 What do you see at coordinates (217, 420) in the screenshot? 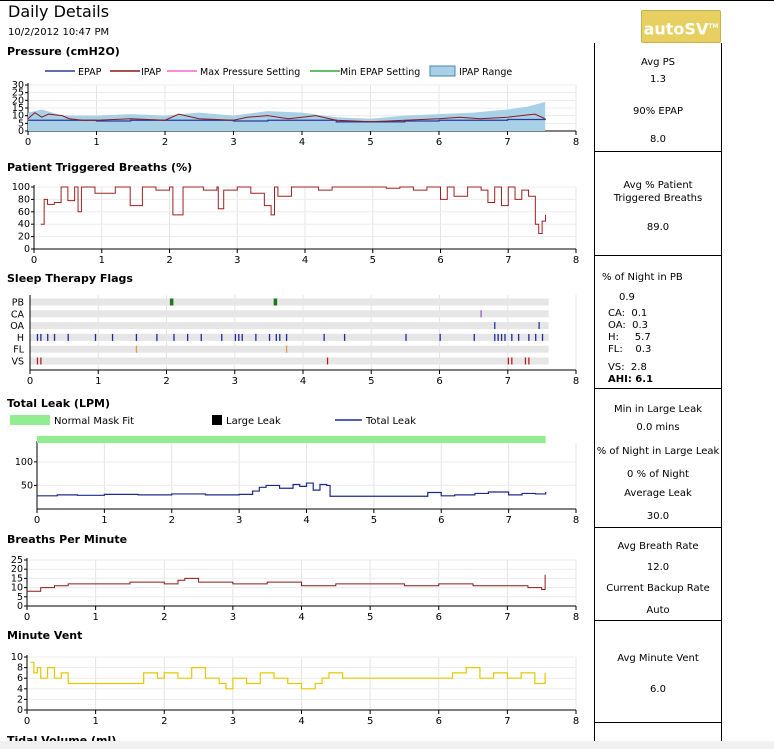
I see `leak-legend-large-swatch` at bounding box center [217, 420].